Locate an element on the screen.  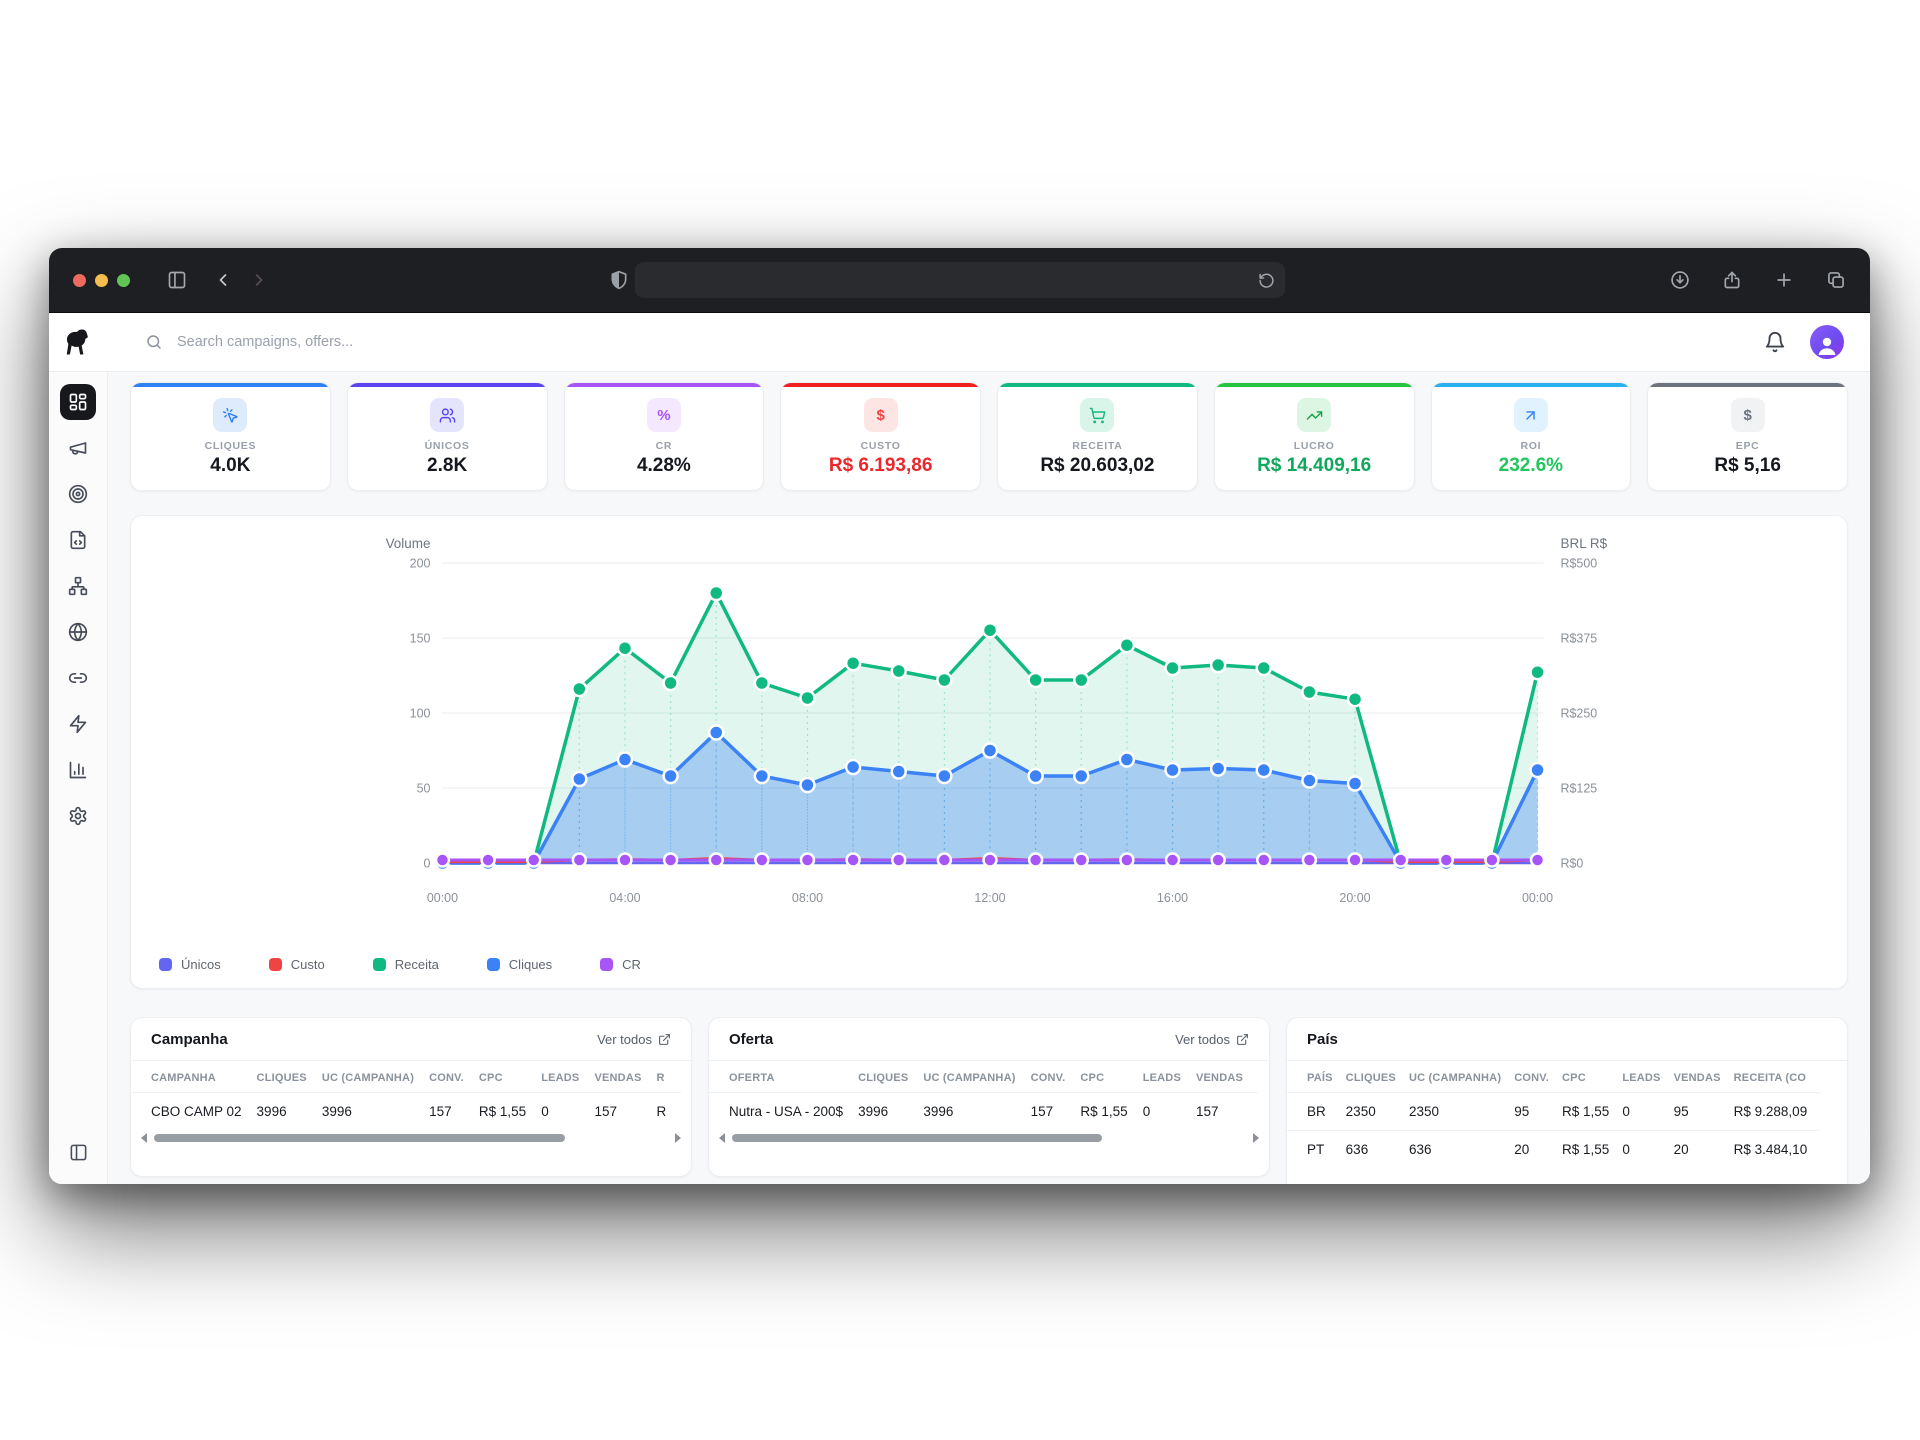
svg-text: 200 is located at coordinates (420, 563).